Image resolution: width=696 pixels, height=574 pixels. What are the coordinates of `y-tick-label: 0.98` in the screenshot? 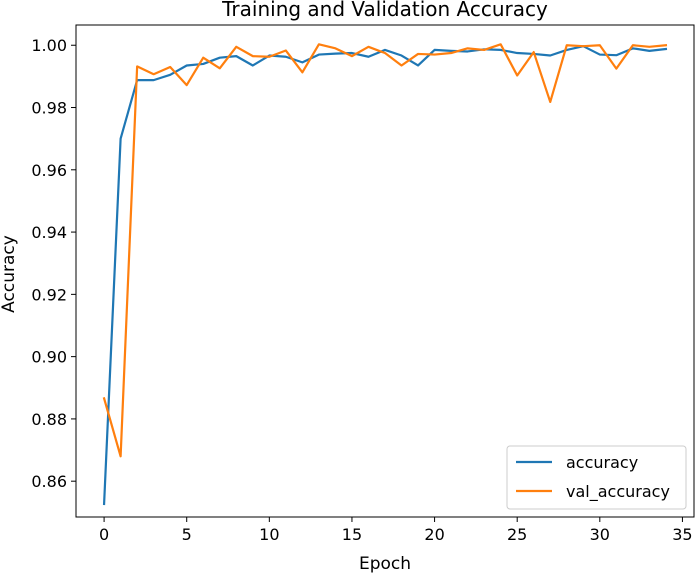 It's located at (49, 108).